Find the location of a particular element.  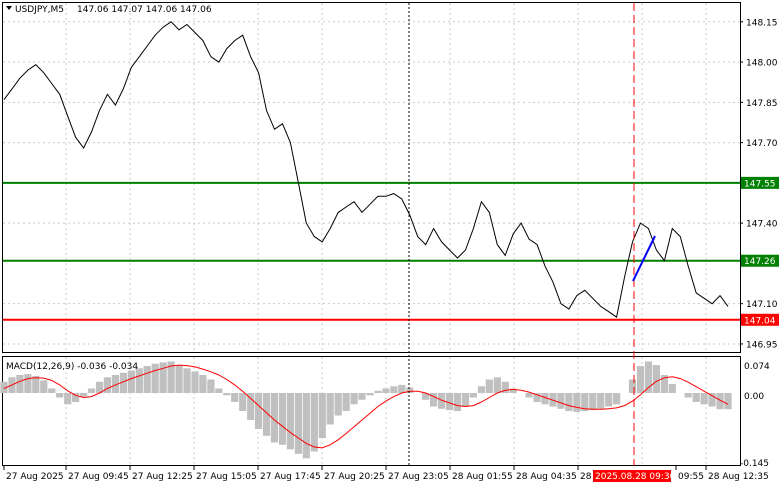

time-label: 28 is located at coordinates (586, 477).